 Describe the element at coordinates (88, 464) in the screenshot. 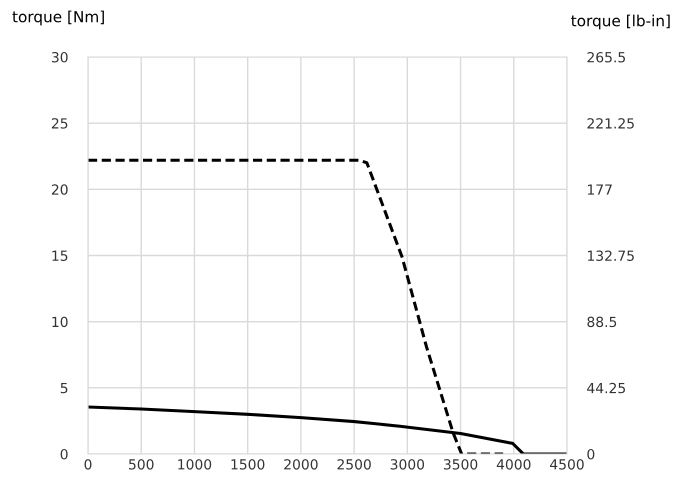

I see `x-tick-label: 0` at that location.